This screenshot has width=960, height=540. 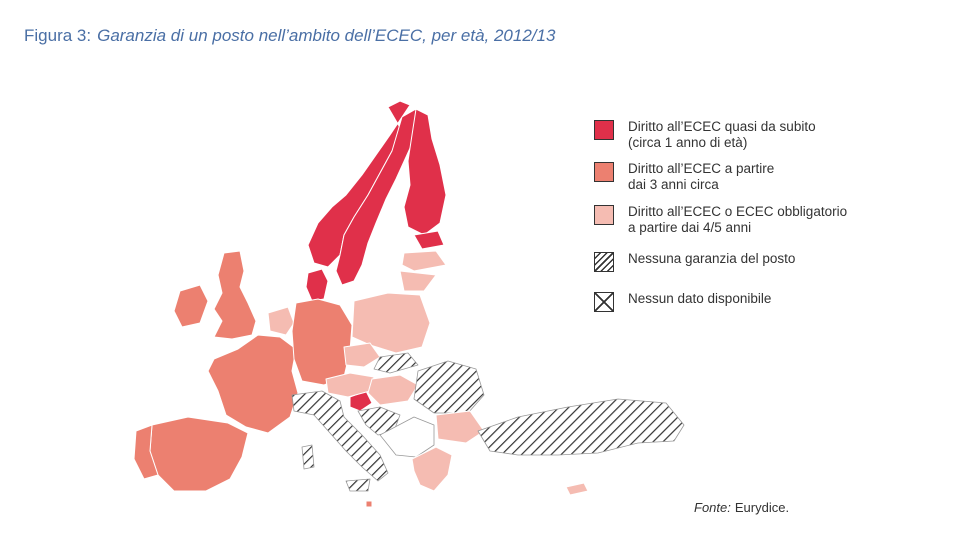 What do you see at coordinates (396, 363) in the screenshot?
I see `region-slovakia` at bounding box center [396, 363].